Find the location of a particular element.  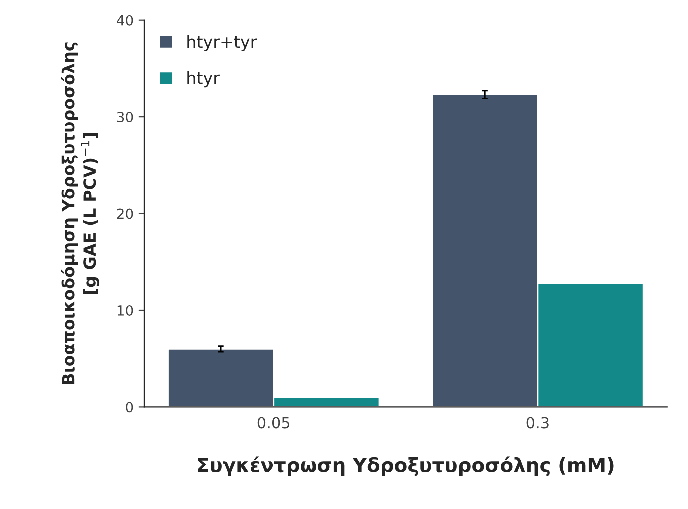

y-tick-label: 30 is located at coordinates (125, 117).